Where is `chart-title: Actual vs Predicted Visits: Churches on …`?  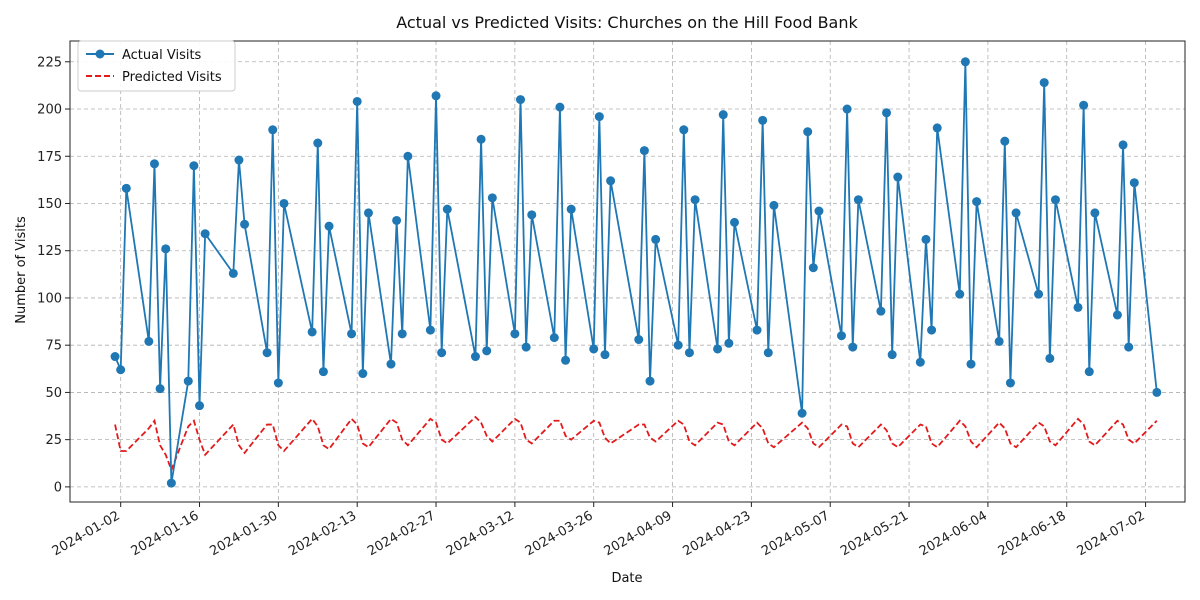
chart-title: Actual vs Predicted Visits: Churches on … is located at coordinates (627, 22).